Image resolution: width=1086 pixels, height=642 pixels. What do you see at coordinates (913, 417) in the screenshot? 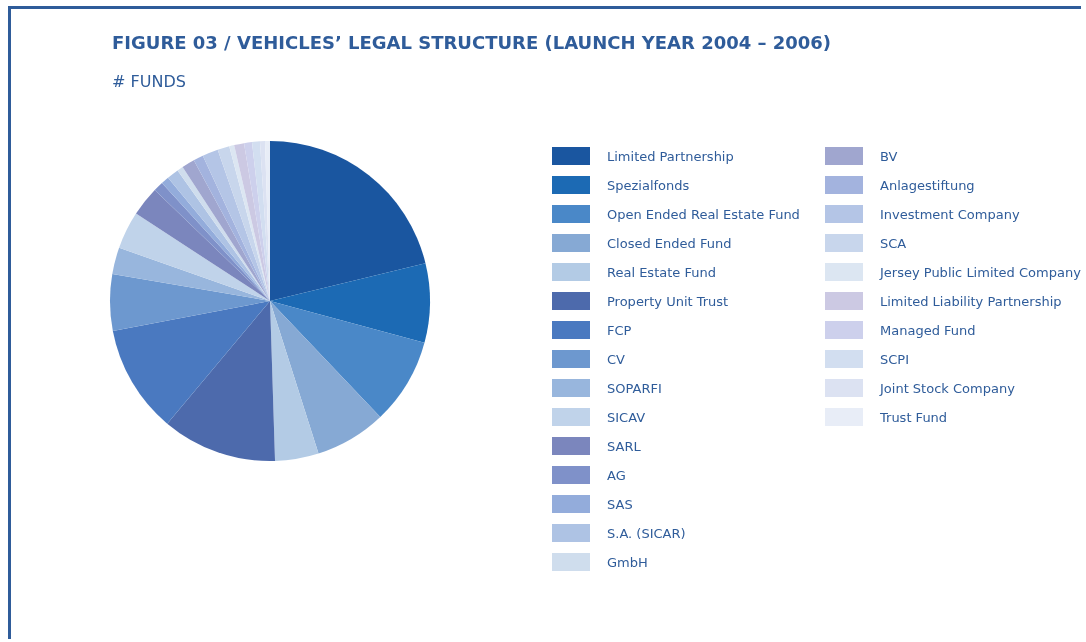
I see `legend-label: Trust Fund` at bounding box center [913, 417].